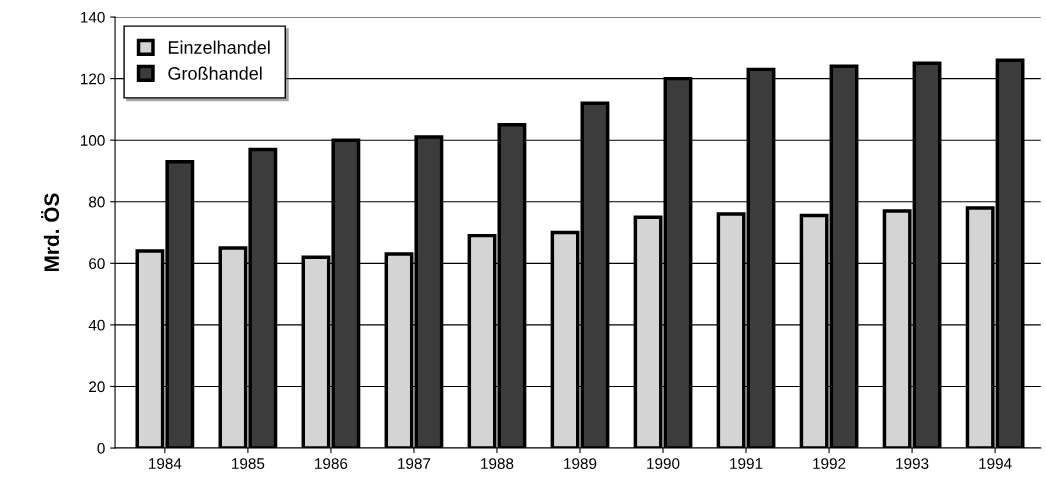  What do you see at coordinates (97, 387) in the screenshot?
I see `y-tick-label: 20` at bounding box center [97, 387].